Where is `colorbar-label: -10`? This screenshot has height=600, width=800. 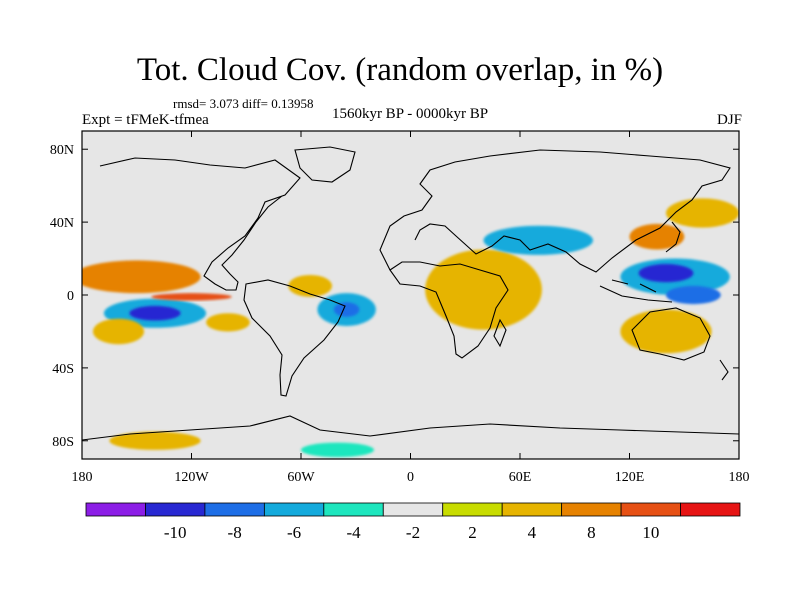 colorbar-label: -10 is located at coordinates (175, 532).